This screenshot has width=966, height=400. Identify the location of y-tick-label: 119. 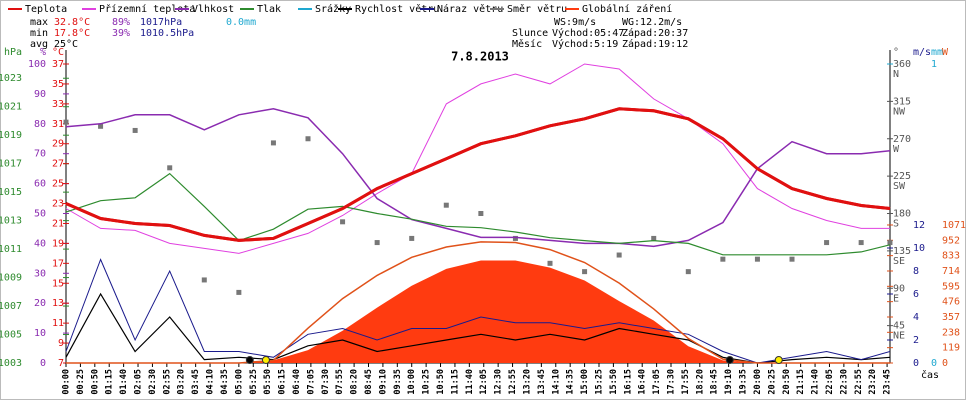
(951, 348).